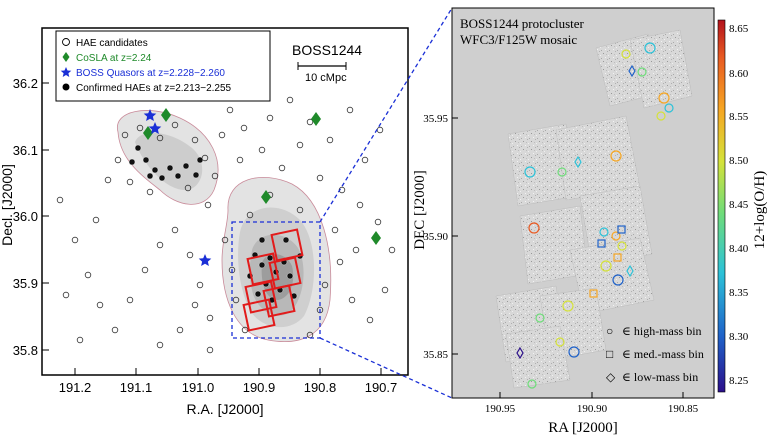 Image resolution: width=774 pixels, height=444 pixels. What do you see at coordinates (591, 395) in the screenshot?
I see `right-x-ticks` at bounding box center [591, 395].